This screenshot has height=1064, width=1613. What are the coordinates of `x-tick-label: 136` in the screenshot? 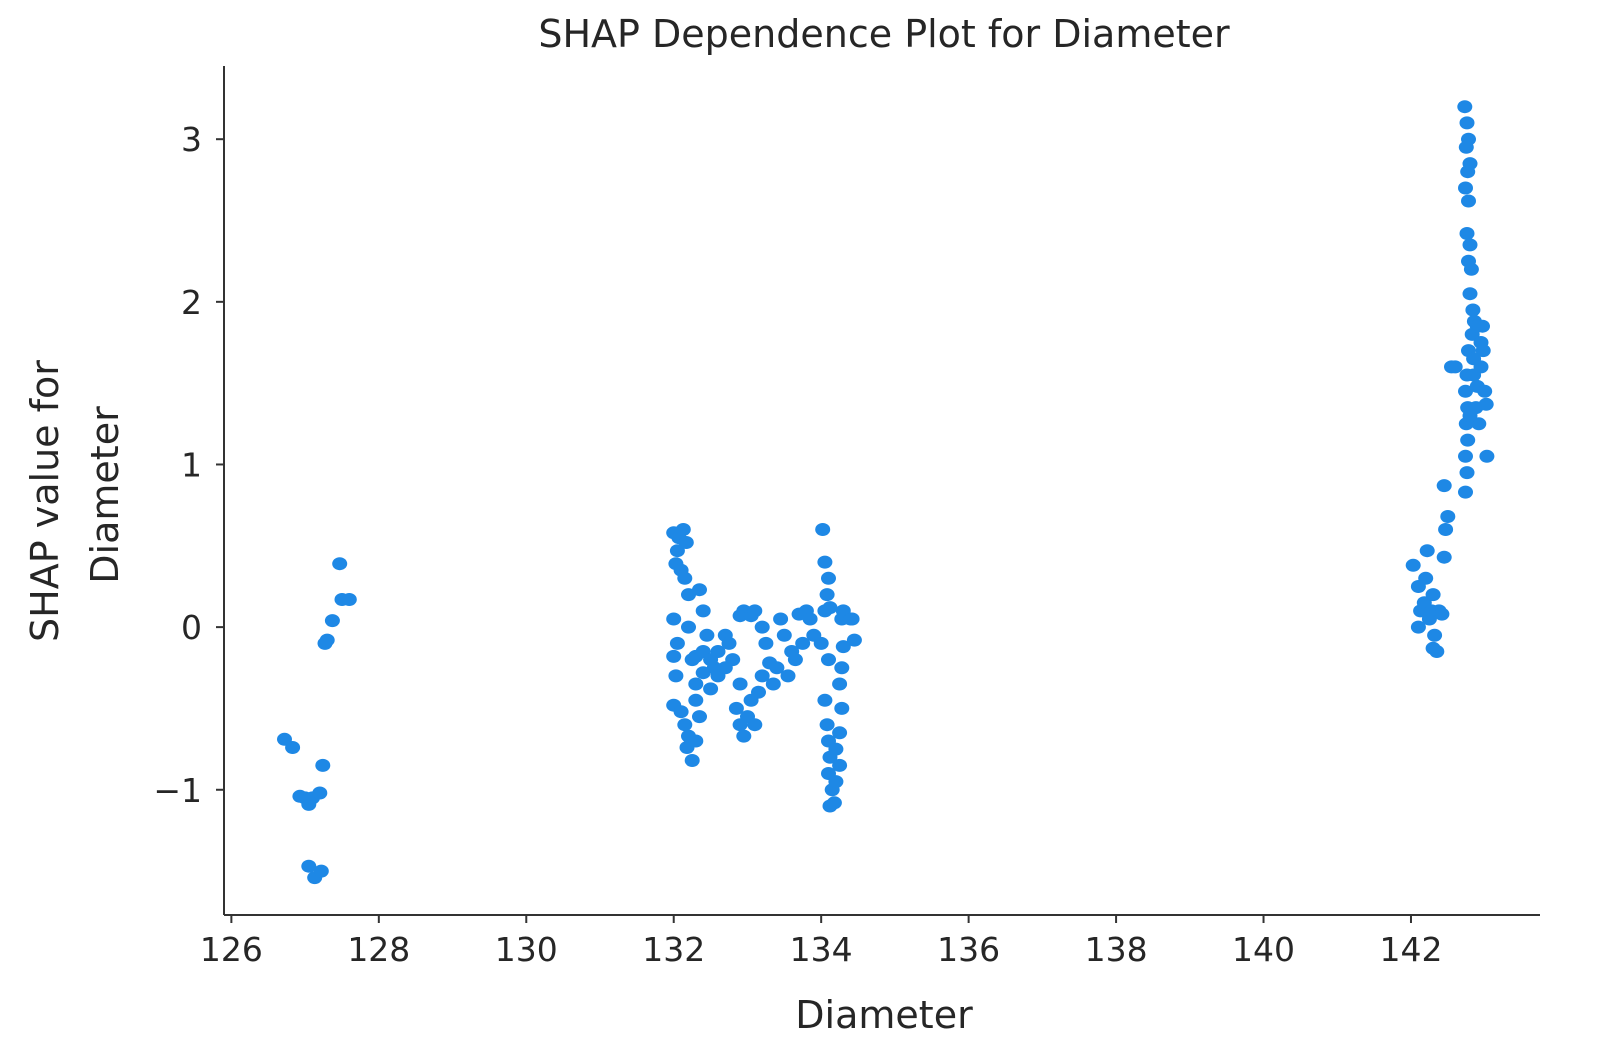 It's located at (968, 949).